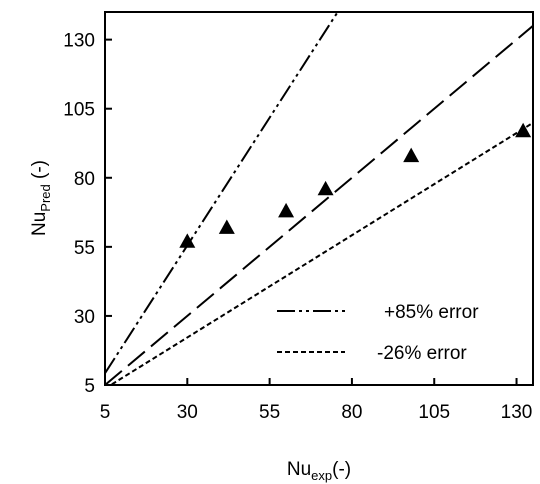  I want to click on x-axis-label-sub: exp, so click(321, 475).